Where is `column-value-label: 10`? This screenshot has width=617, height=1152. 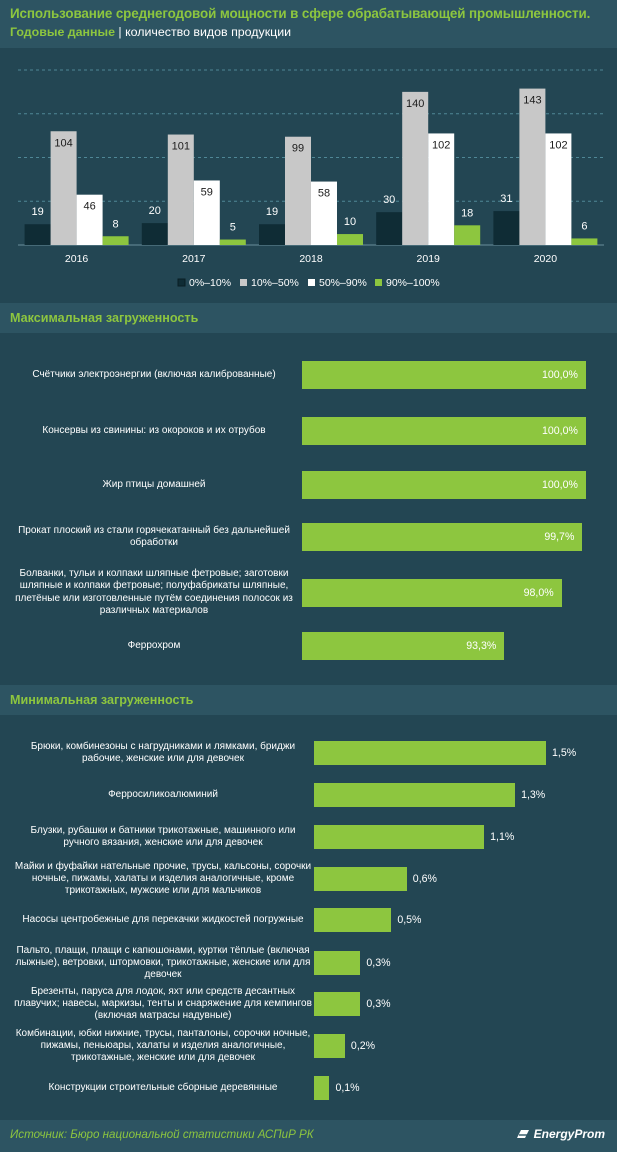 column-value-label: 10 is located at coordinates (350, 222).